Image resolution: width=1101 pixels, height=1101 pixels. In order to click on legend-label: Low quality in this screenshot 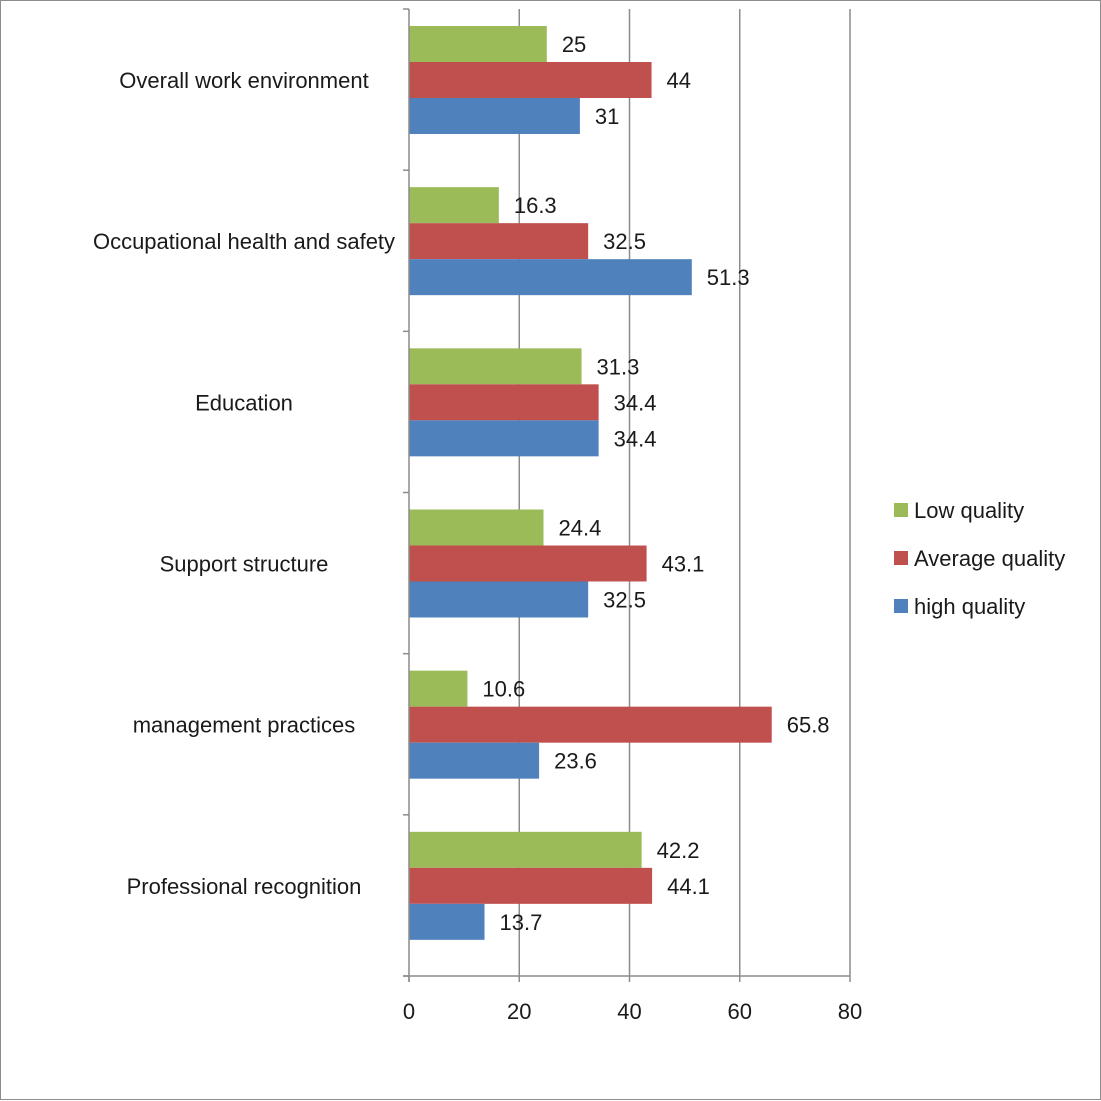, I will do `click(969, 510)`.